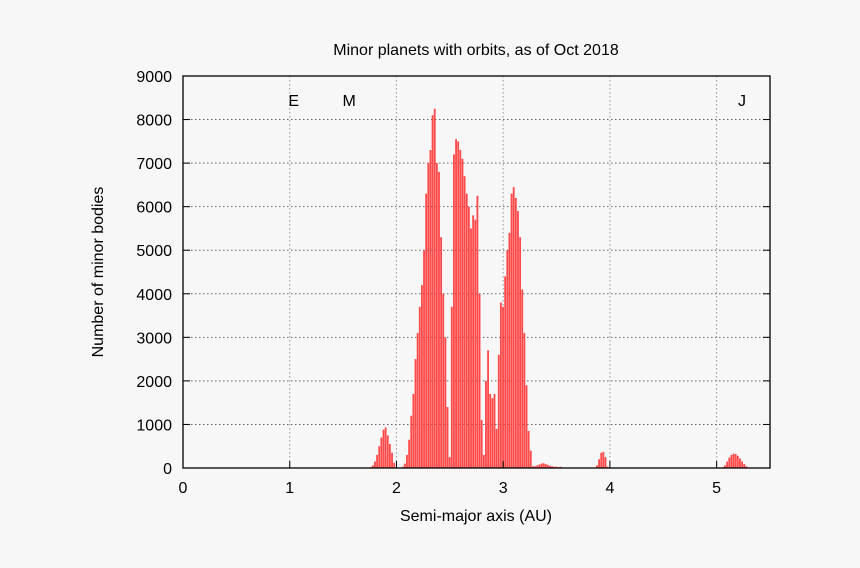  What do you see at coordinates (154, 295) in the screenshot?
I see `y-tick-label: 4000` at bounding box center [154, 295].